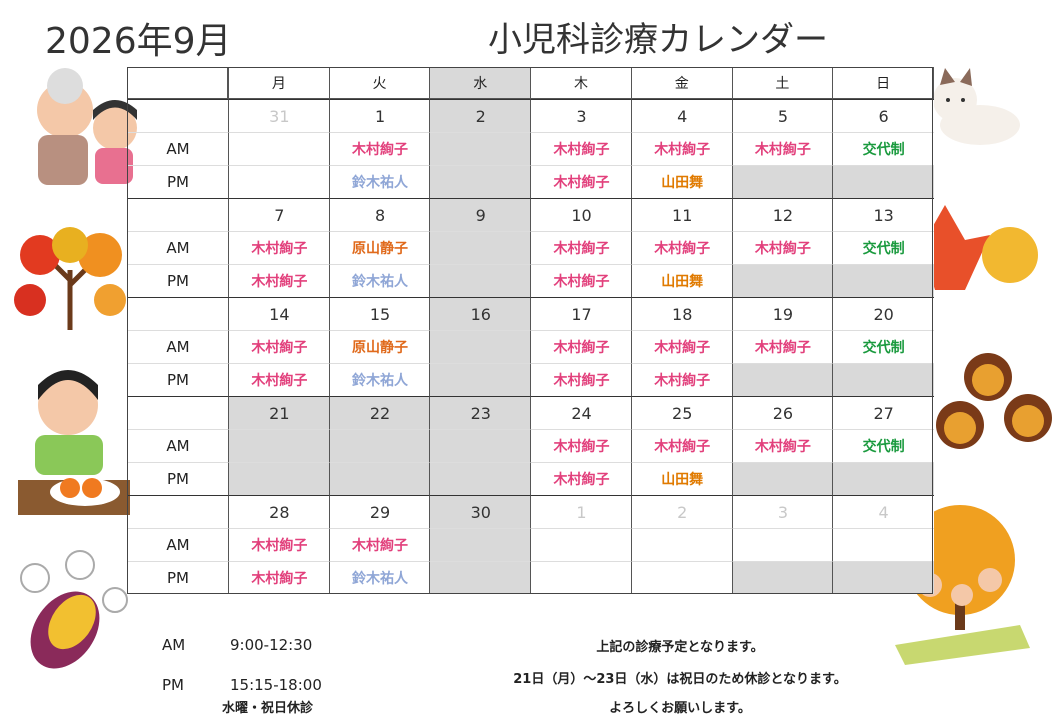 This screenshot has width=1059, height=720. What do you see at coordinates (581, 214) in the screenshot?
I see `day-number: 10` at bounding box center [581, 214].